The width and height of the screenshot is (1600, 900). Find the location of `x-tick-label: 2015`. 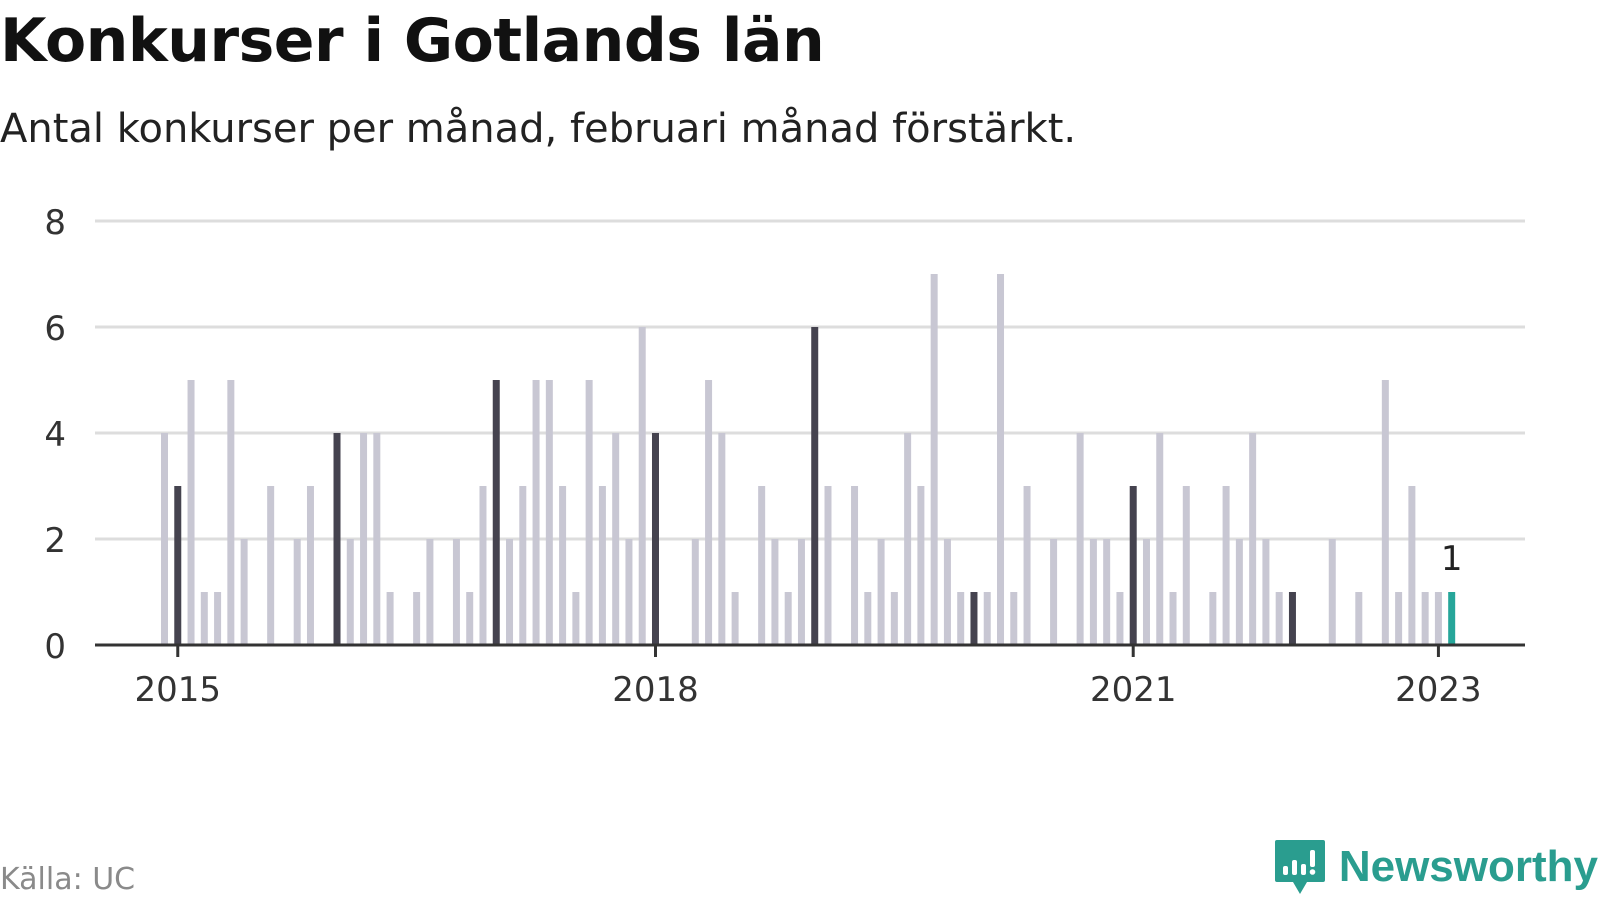

x-tick-label: 2015 is located at coordinates (178, 690).